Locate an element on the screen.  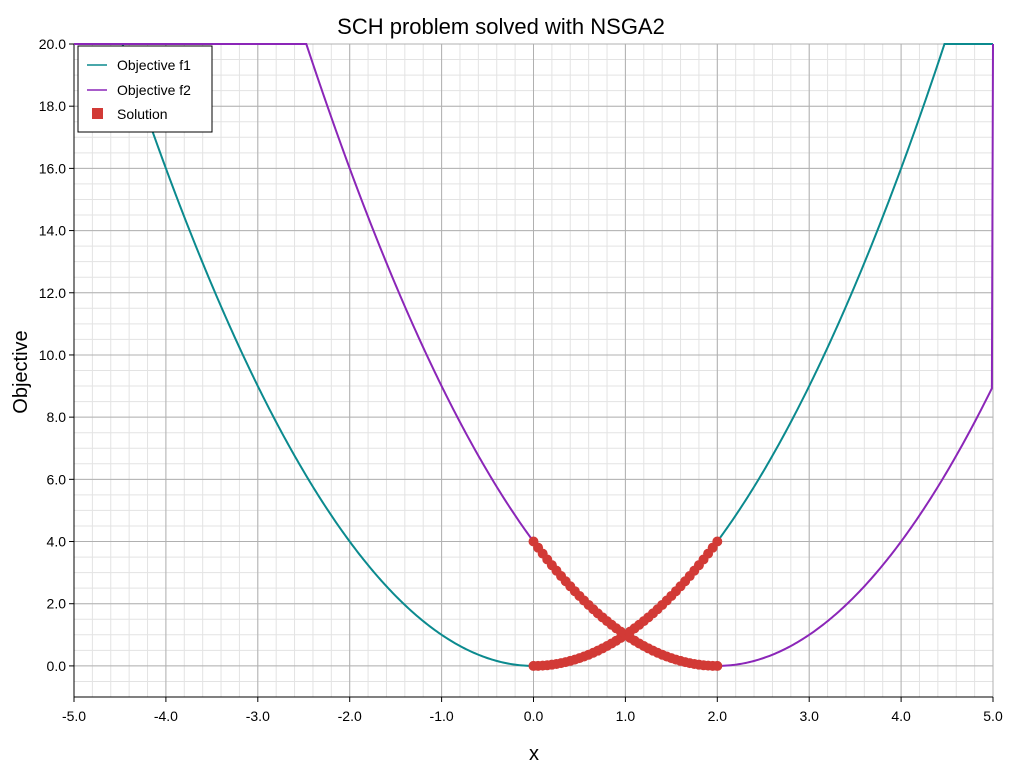
y-tick-label: 20.0 is located at coordinates (52, 44).